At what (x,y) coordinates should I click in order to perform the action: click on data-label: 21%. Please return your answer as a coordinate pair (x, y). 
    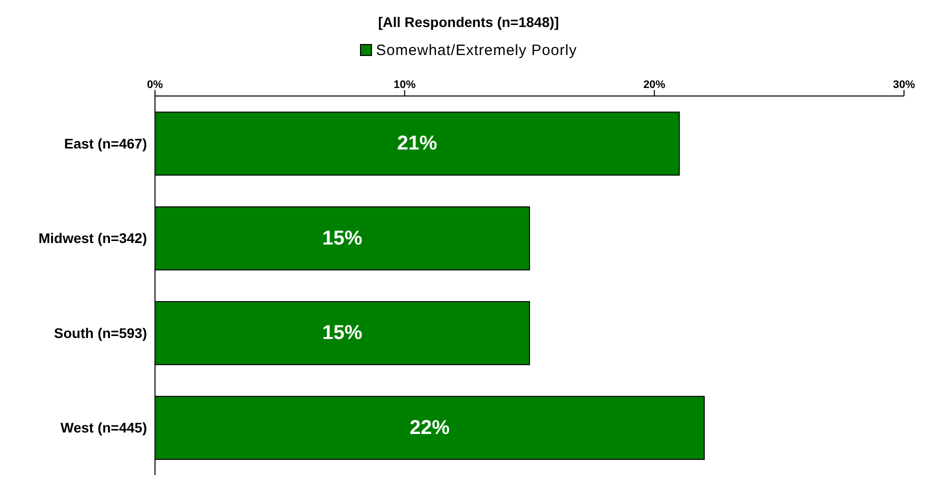
    Looking at the image, I should click on (417, 143).